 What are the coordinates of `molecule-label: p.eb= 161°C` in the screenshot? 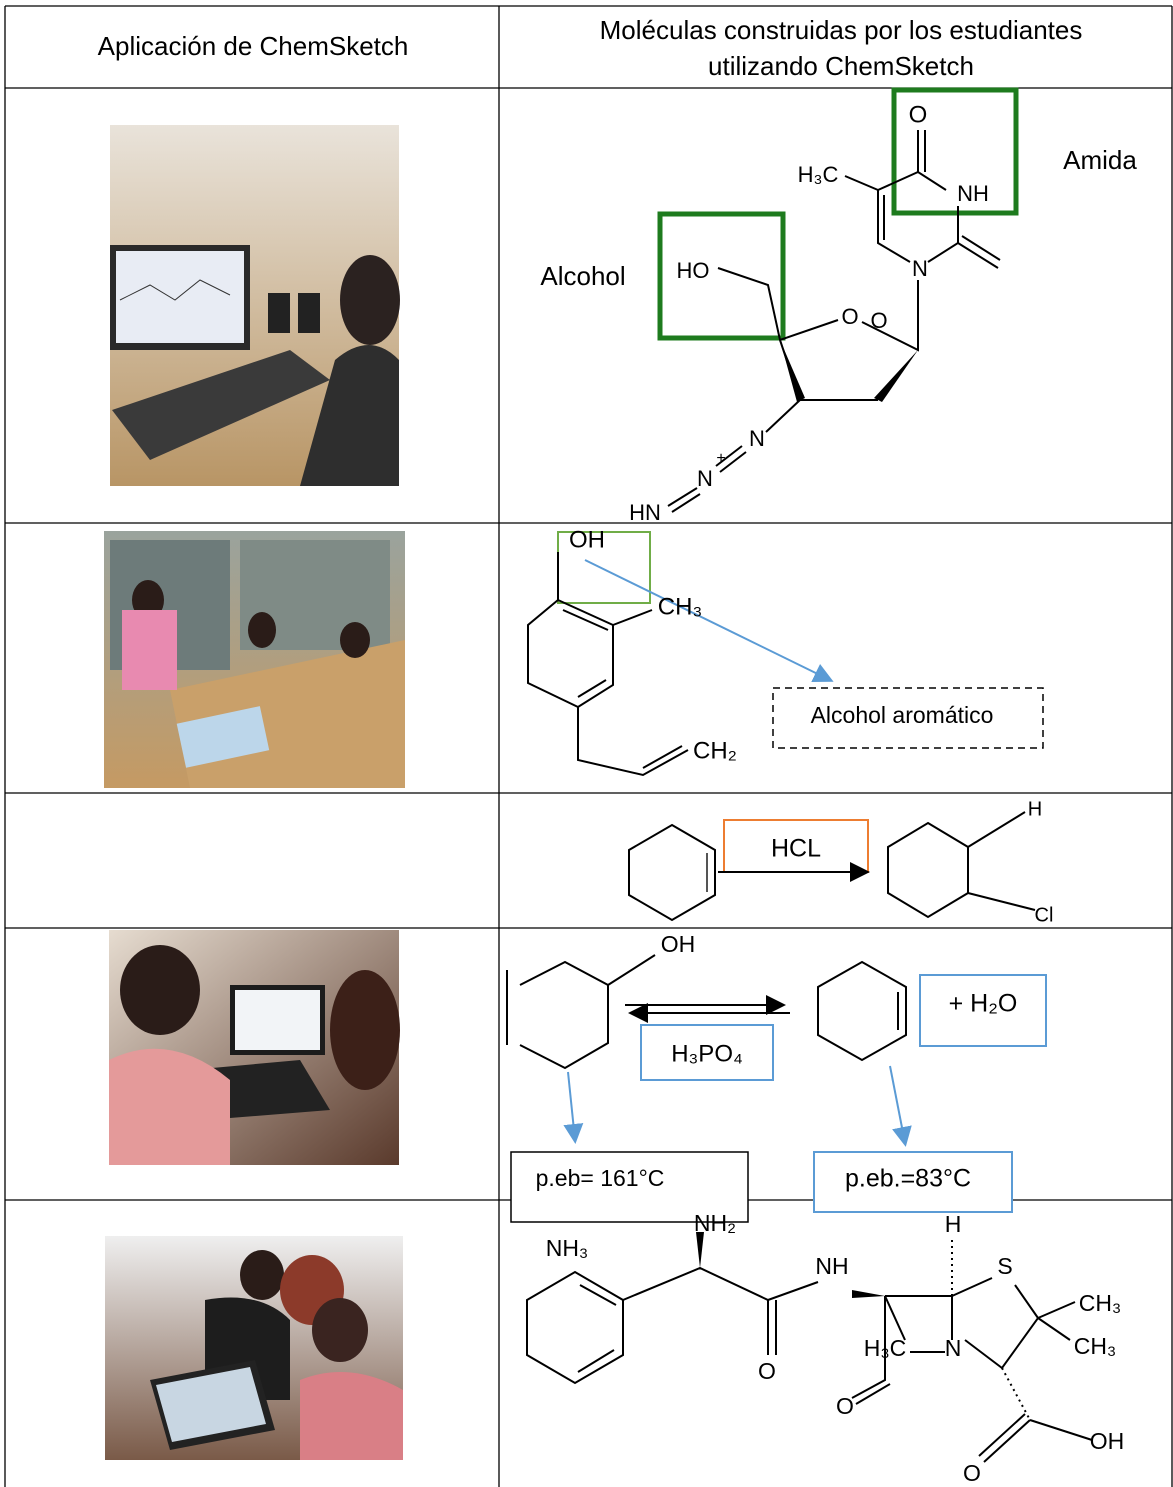 It's located at (600, 1178).